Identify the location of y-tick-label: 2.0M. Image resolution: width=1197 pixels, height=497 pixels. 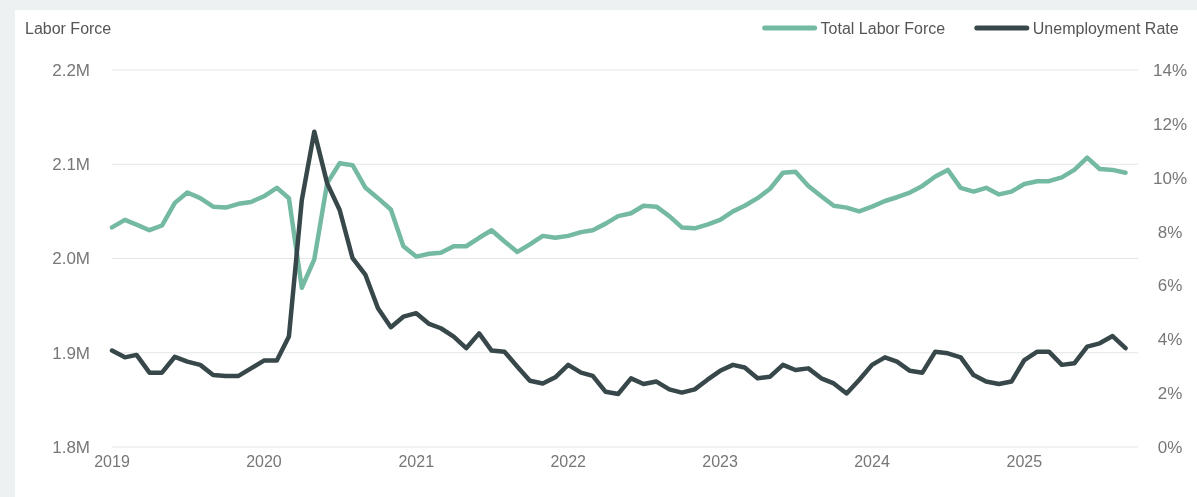
(71, 259).